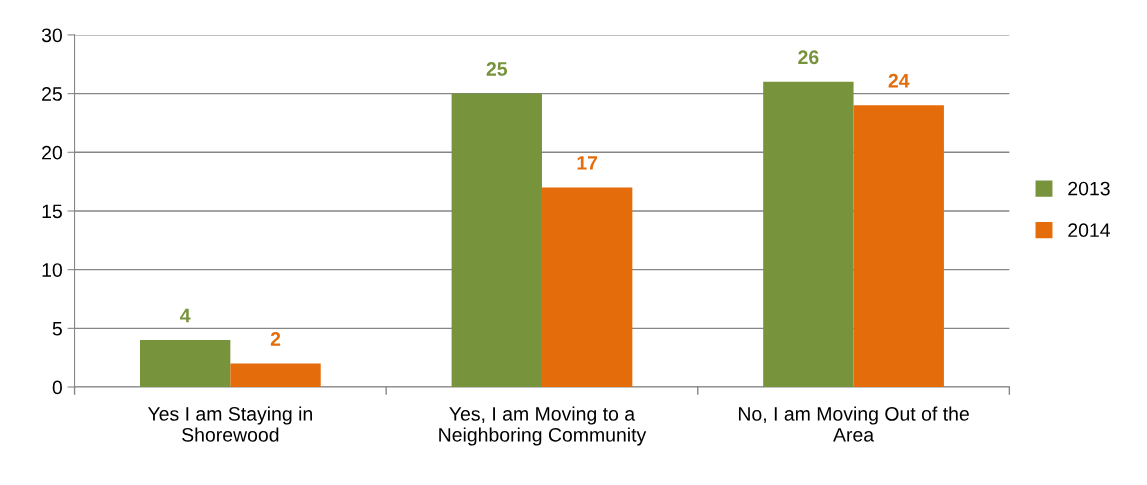 The width and height of the screenshot is (1147, 485). Describe the element at coordinates (52, 152) in the screenshot. I see `y-tick-label: 20` at that location.